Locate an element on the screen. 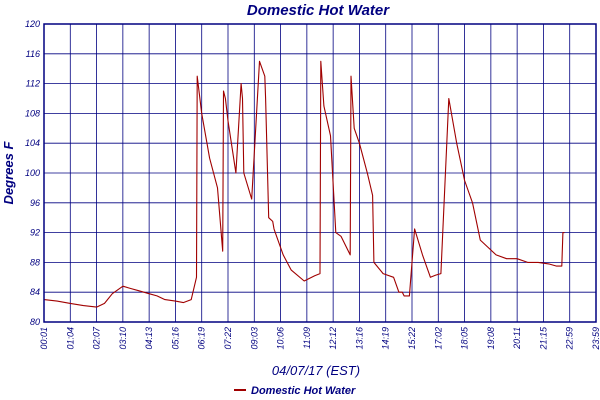 Image resolution: width=600 pixels, height=400 pixels. x-tick-label: 21:15 is located at coordinates (543, 338).